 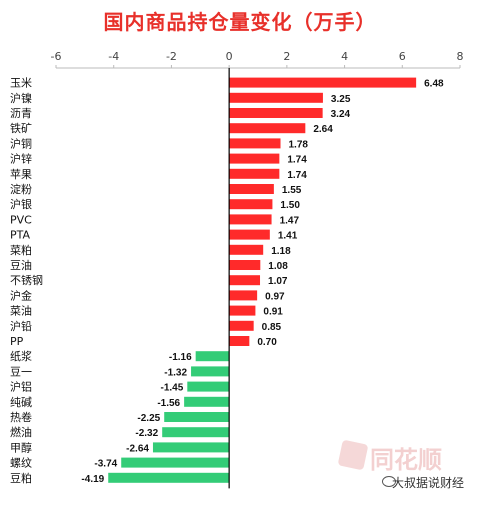 I want to click on data-label: 3.25, so click(x=341, y=99).